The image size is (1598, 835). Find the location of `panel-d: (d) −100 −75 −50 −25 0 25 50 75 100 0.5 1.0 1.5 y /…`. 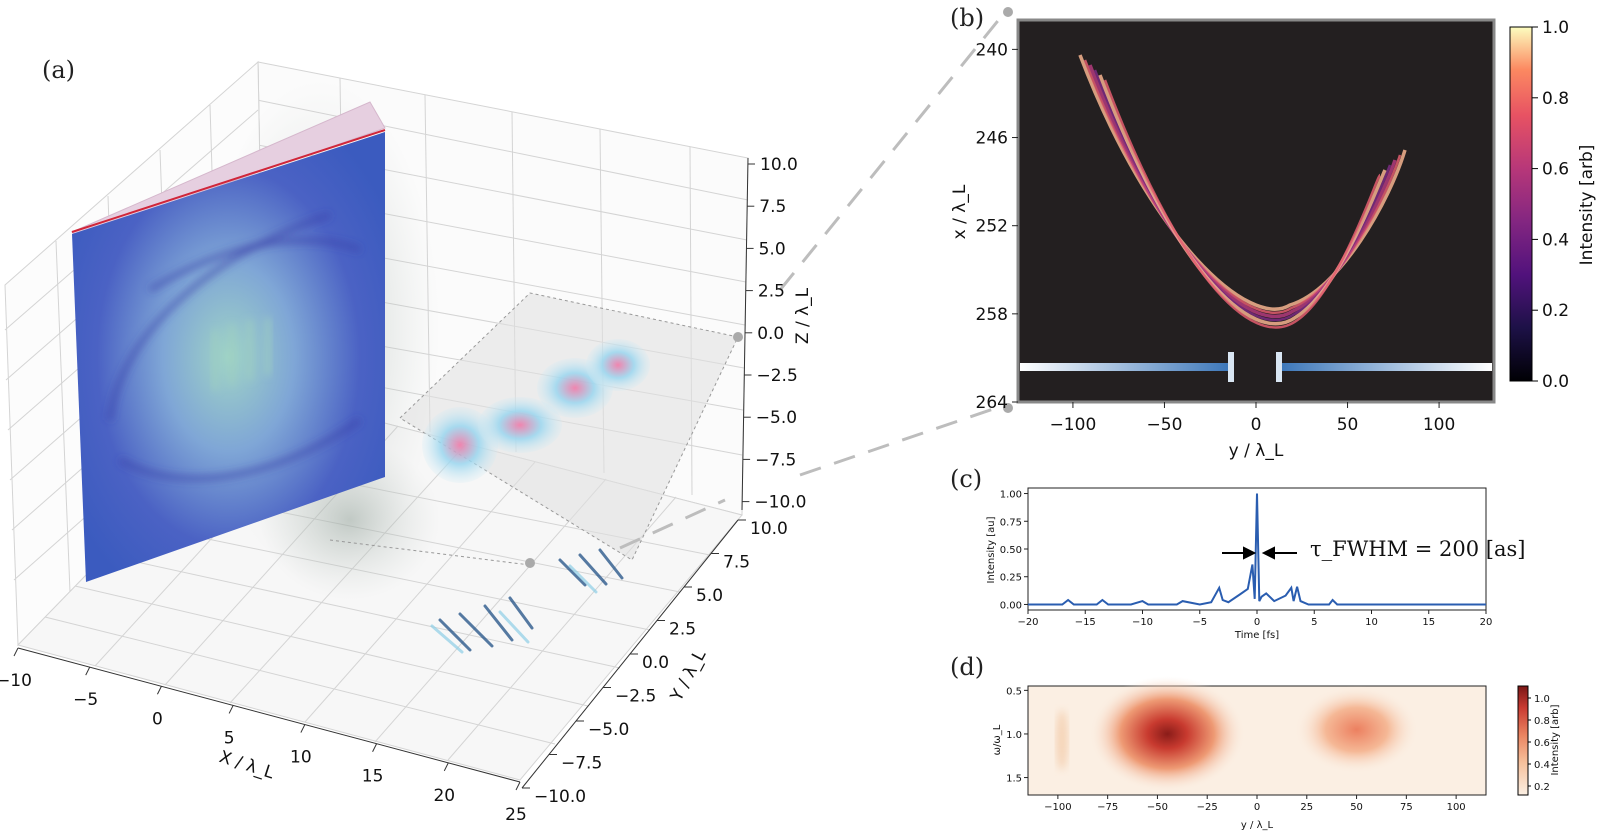

panel-d: (d) −100 −75 −50 −25 0 25 50 75 100 0.5 1.0 1.5 y /… is located at coordinates (1255, 742).